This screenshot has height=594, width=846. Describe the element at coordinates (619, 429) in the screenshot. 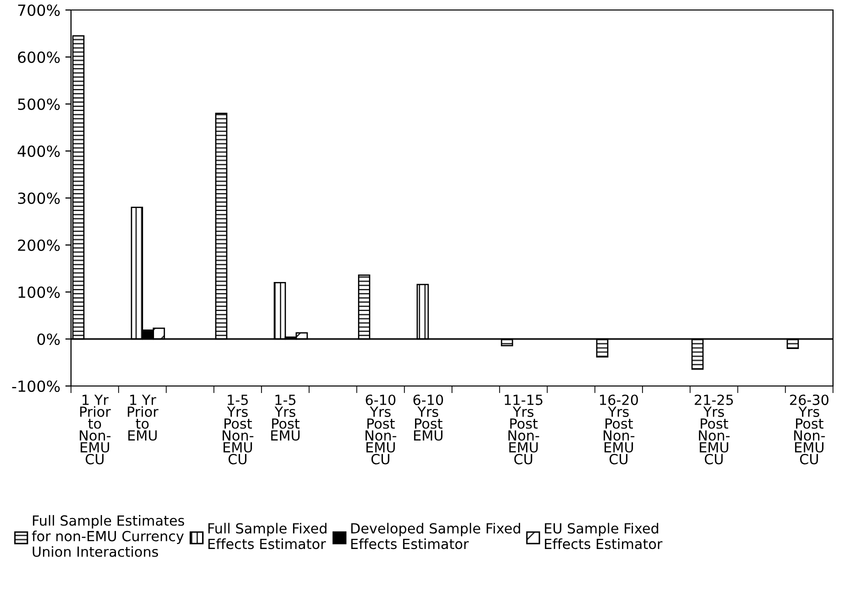

I see `x-tick-label: 16-20 Yrs Post Non- EMU CU` at that location.